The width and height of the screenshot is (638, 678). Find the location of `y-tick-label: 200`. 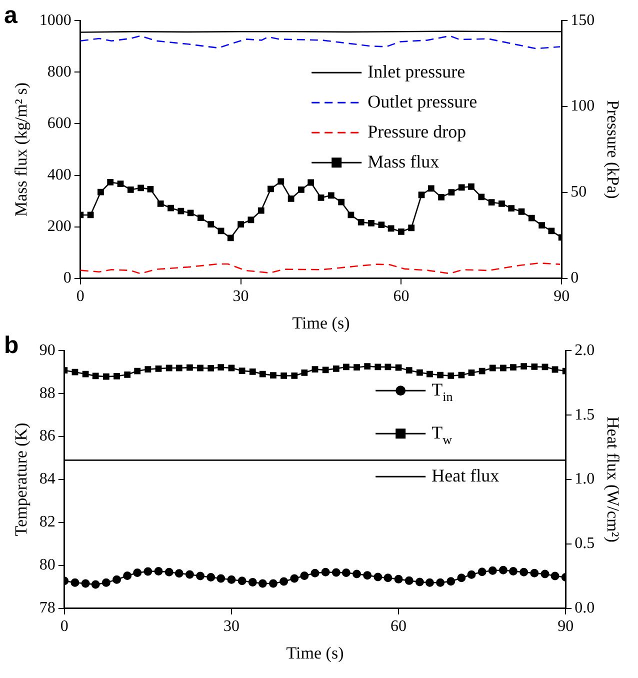

y-tick-label: 200 is located at coordinates (59, 227).